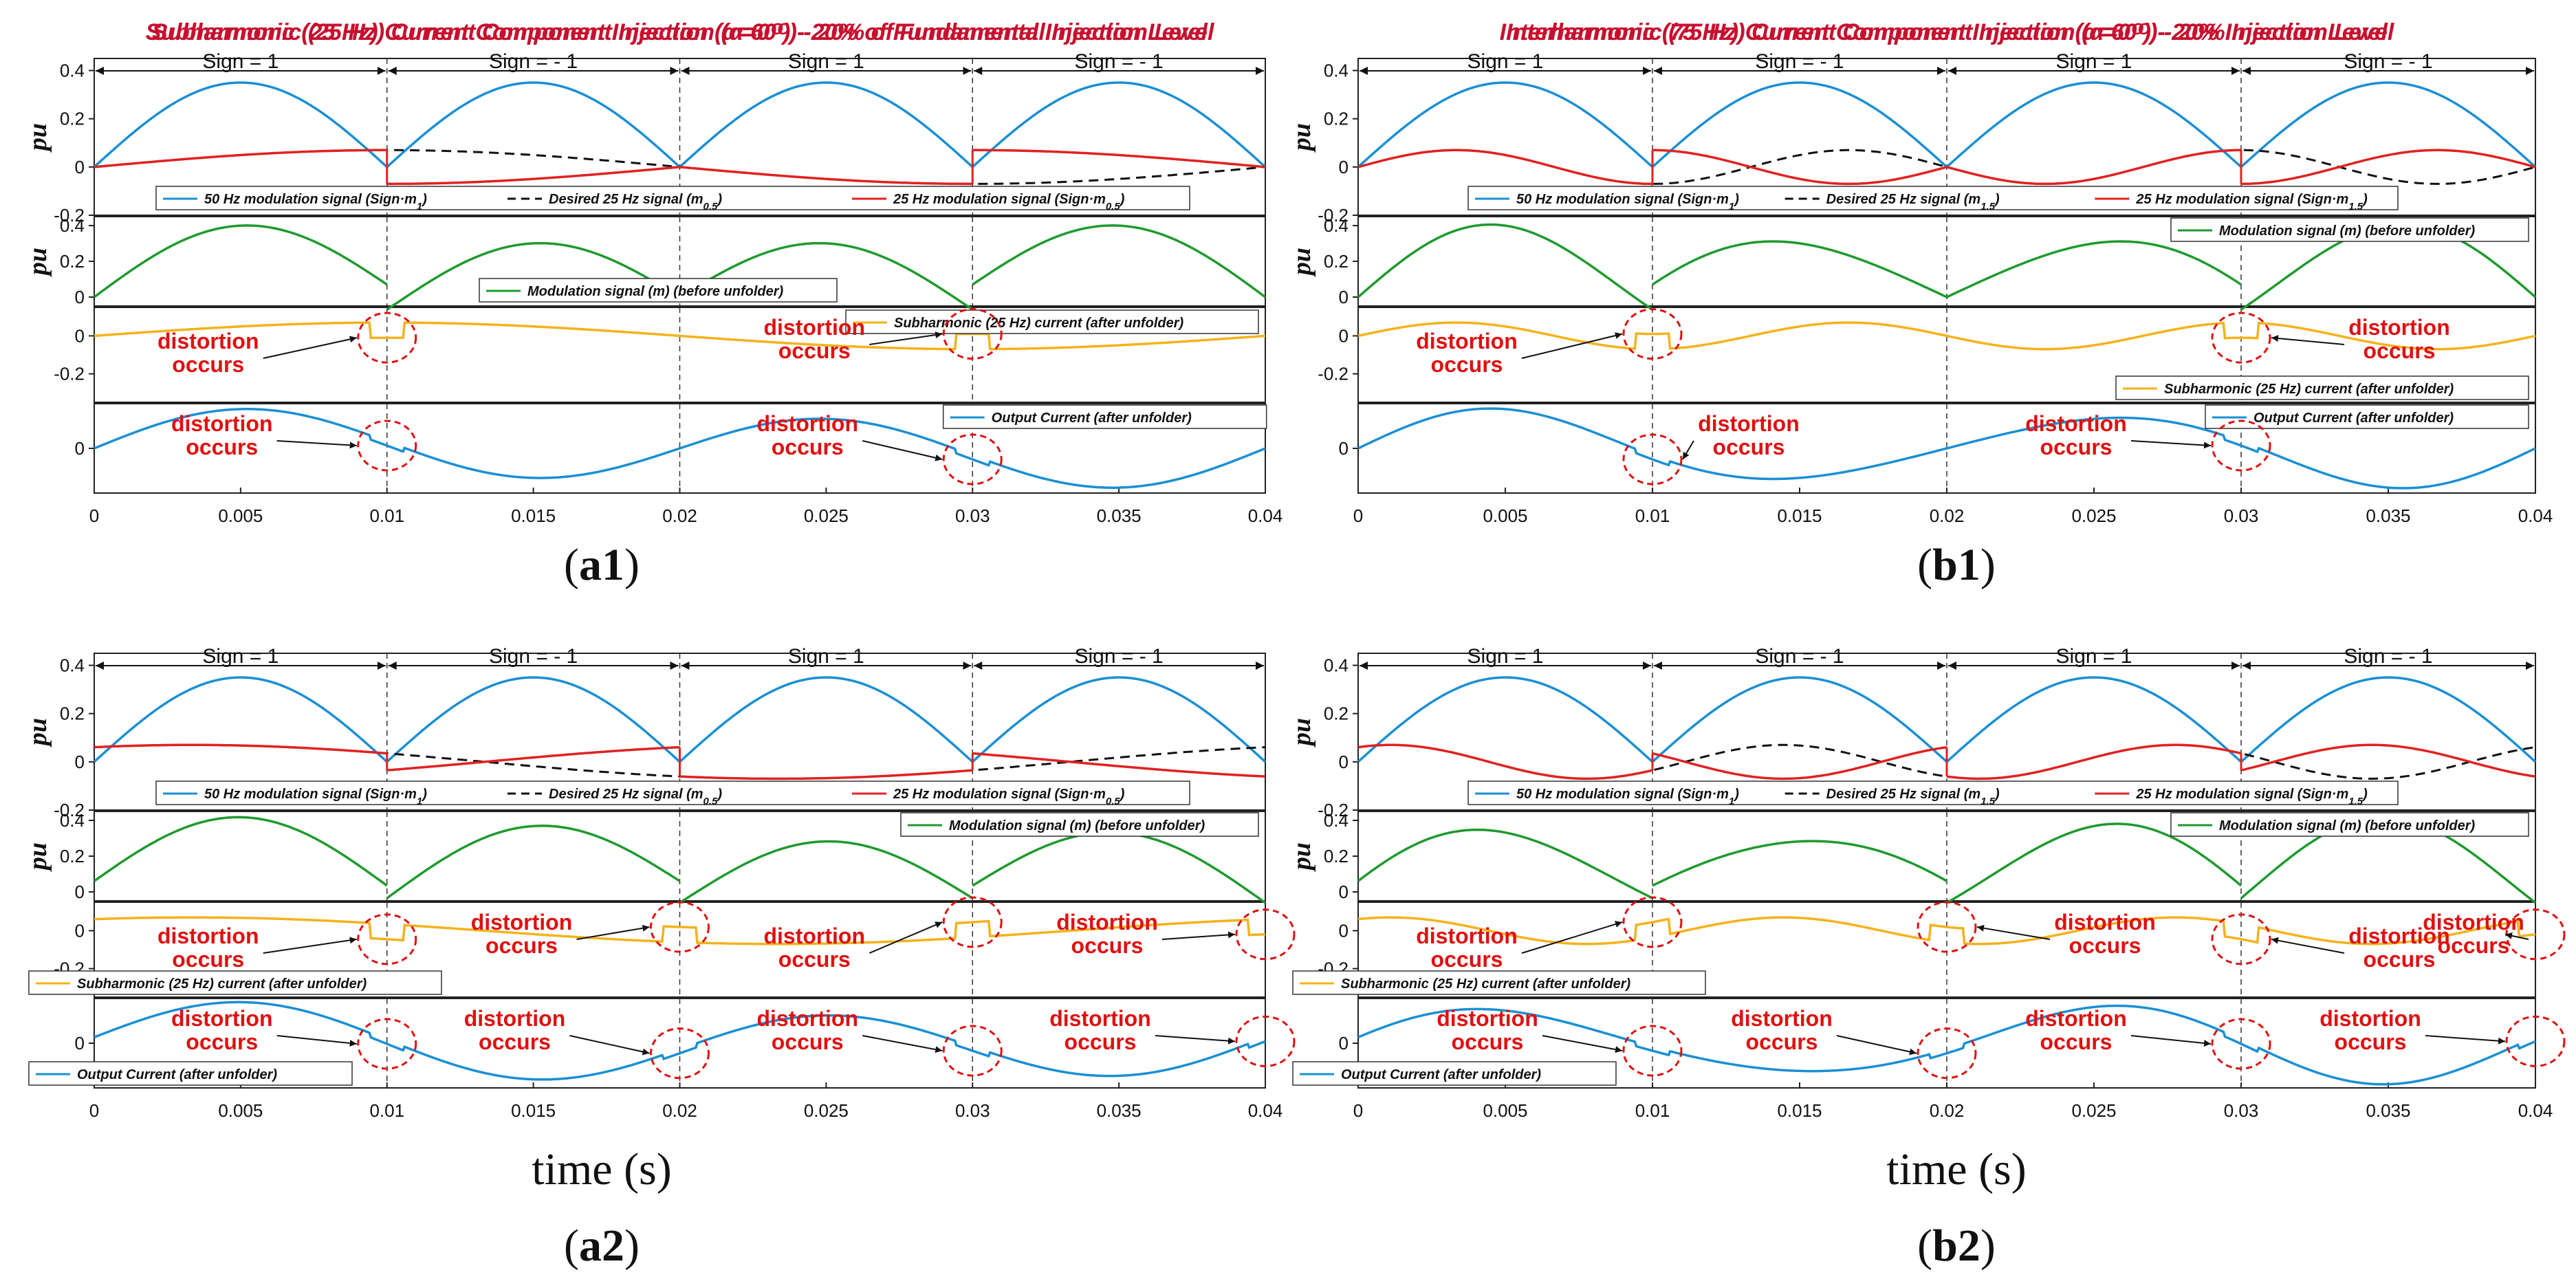 This screenshot has height=1288, width=2576. I want to click on legend-out: Output Current (after unfolder), so click(1454, 1073).